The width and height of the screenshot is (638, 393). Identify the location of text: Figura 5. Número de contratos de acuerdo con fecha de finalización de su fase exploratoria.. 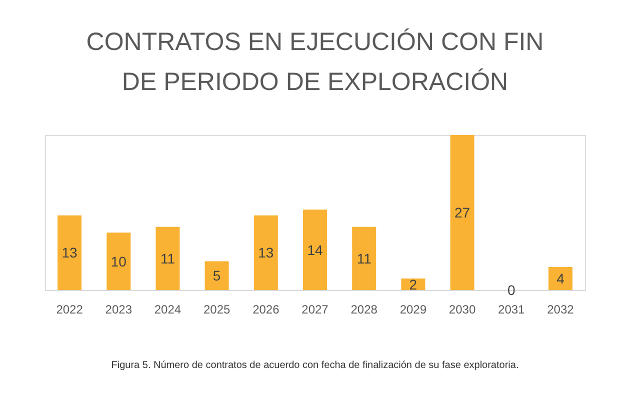
(315, 365).